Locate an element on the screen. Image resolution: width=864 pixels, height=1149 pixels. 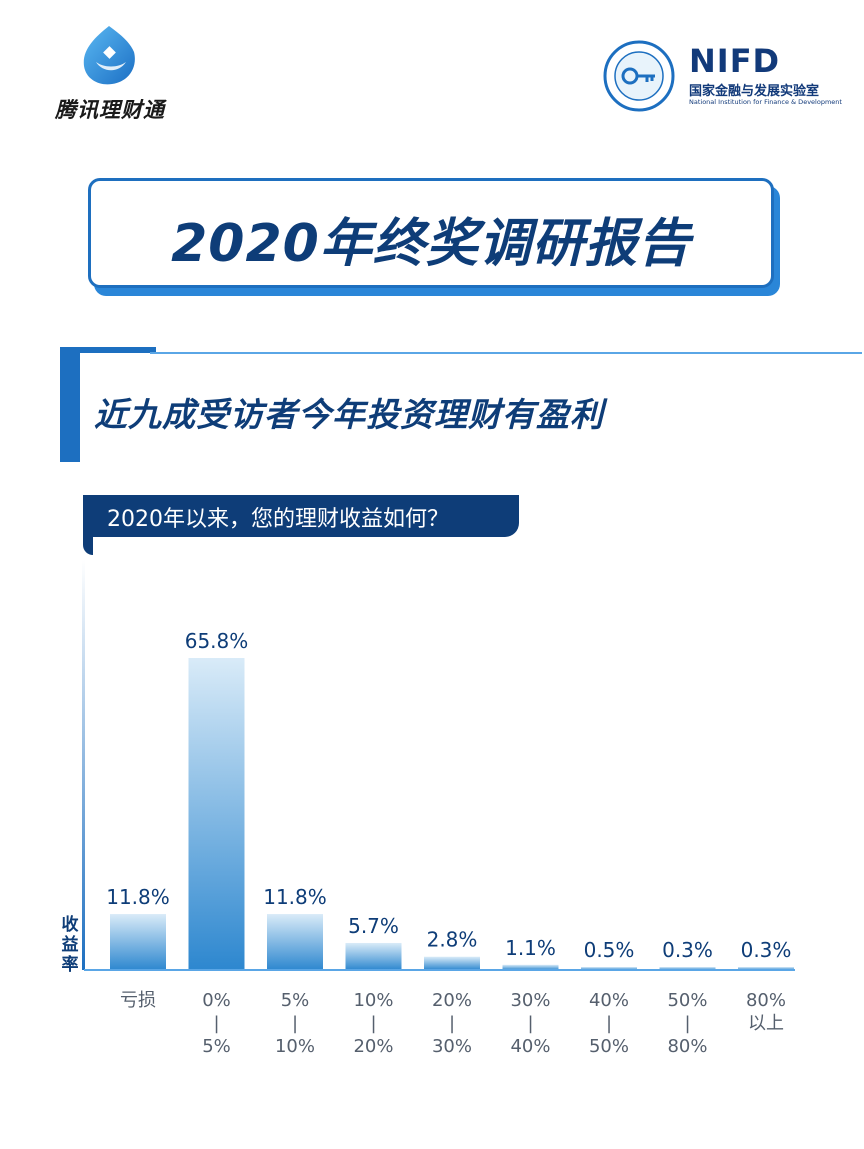
think-tank-seal-icon is located at coordinates (639, 76).